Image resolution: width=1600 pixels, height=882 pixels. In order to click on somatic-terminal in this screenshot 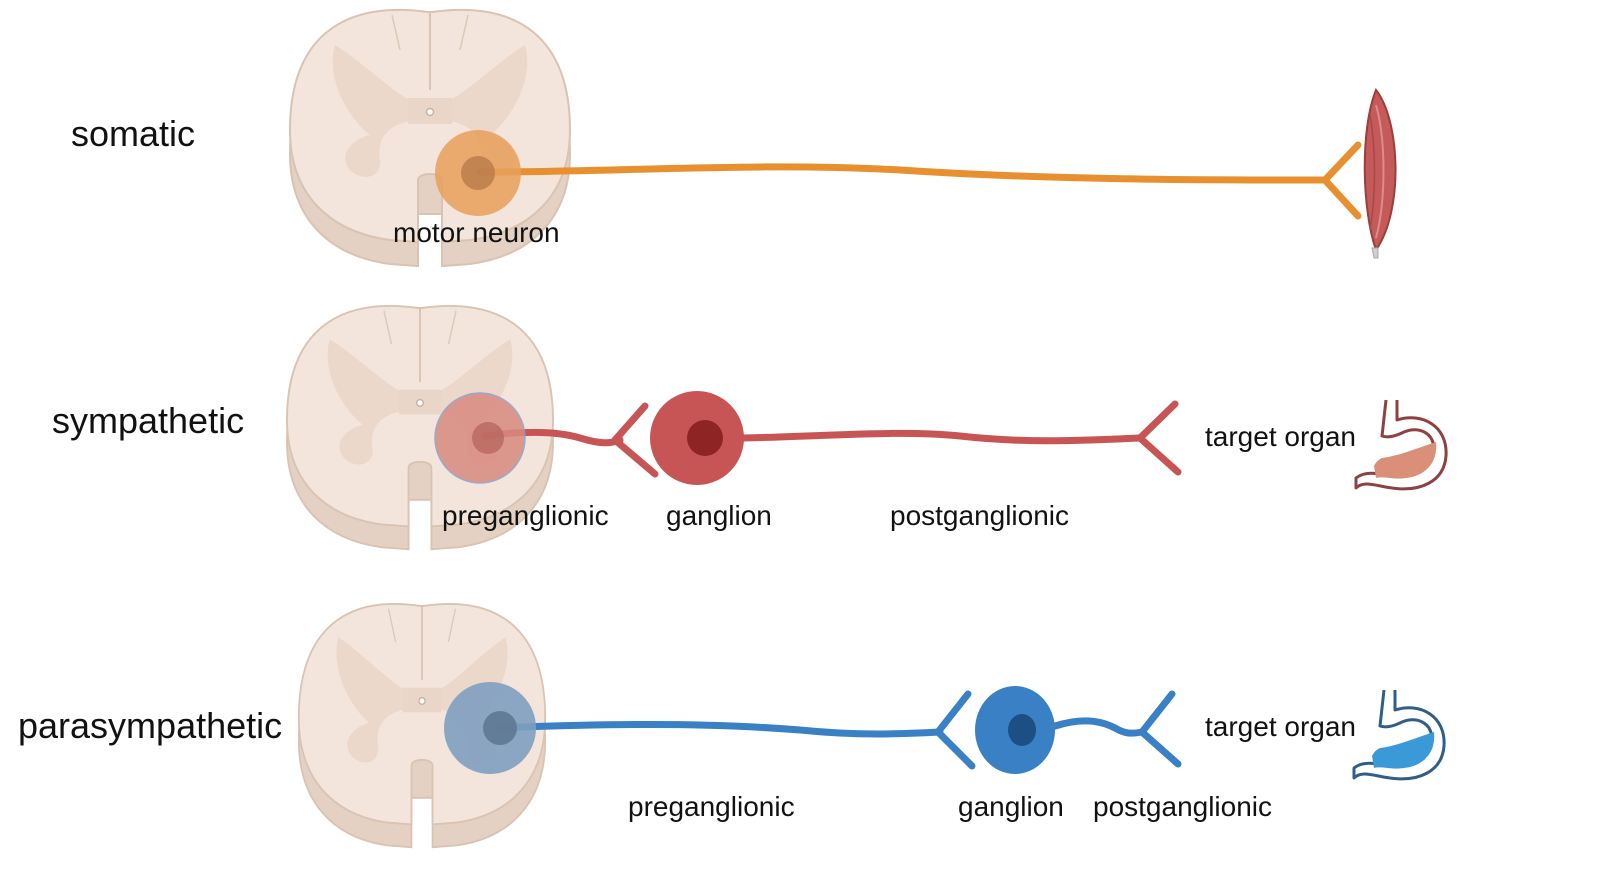, I will do `click(1341, 180)`.